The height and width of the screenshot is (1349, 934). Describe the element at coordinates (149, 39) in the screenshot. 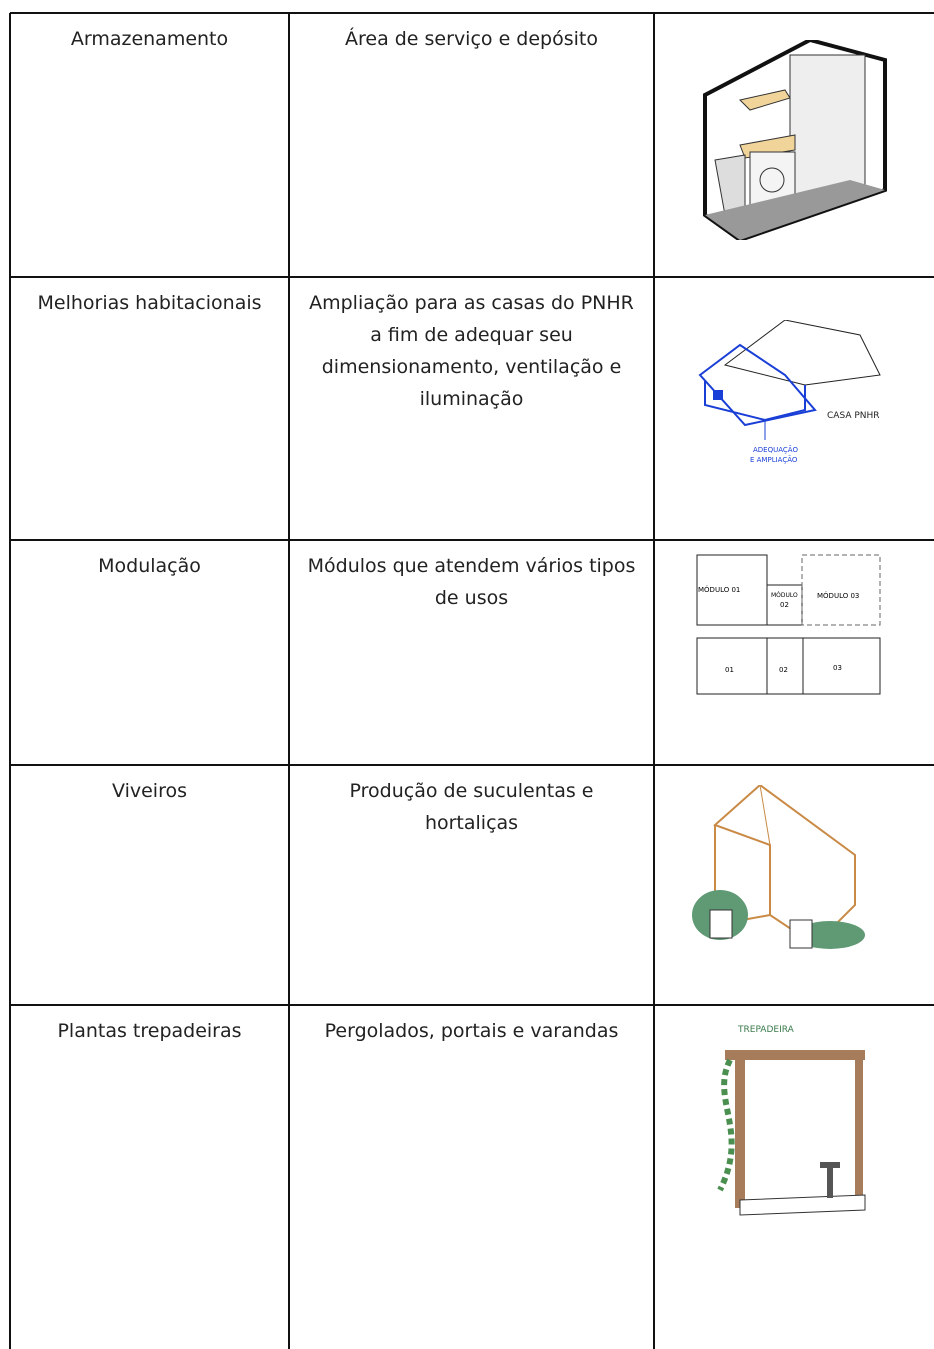

I see `cell-text: Armazenamento` at that location.